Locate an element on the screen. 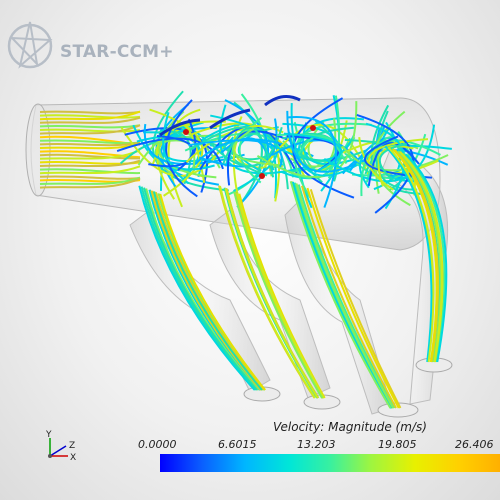 Image resolution: width=500 pixels, height=500 pixels. axis-y-label: Y is located at coordinates (48, 435).